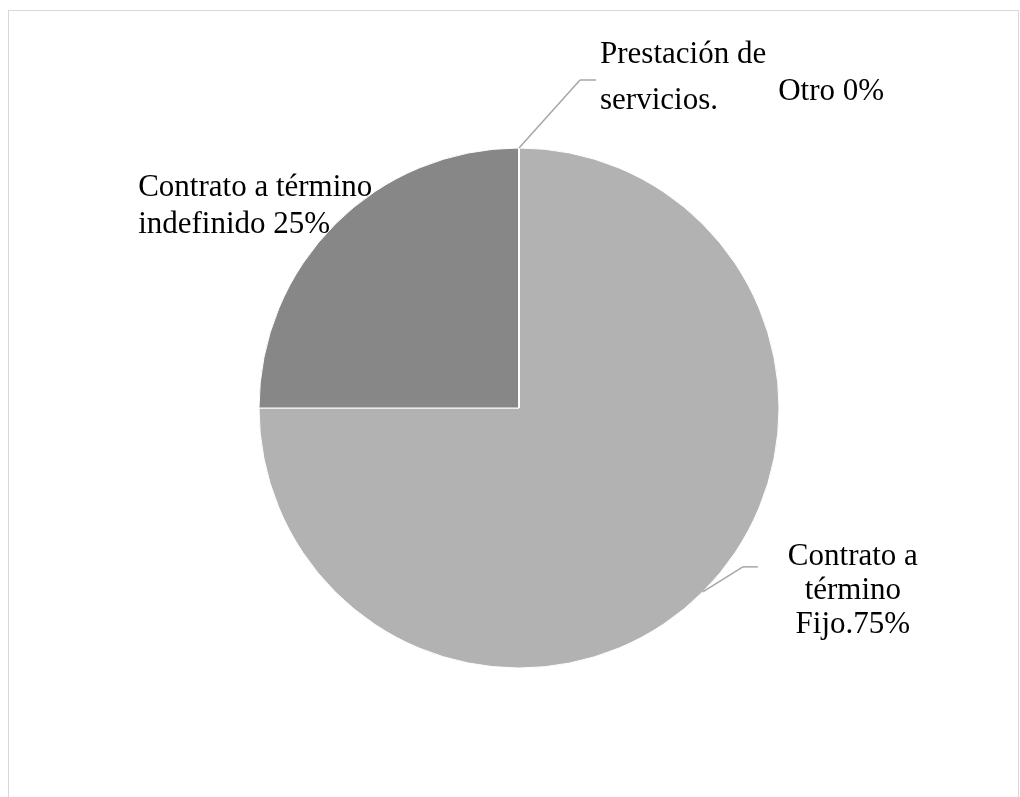 This screenshot has height=797, width=1020. Describe the element at coordinates (831, 89) in the screenshot. I see `category-label: Otro 0%` at that location.